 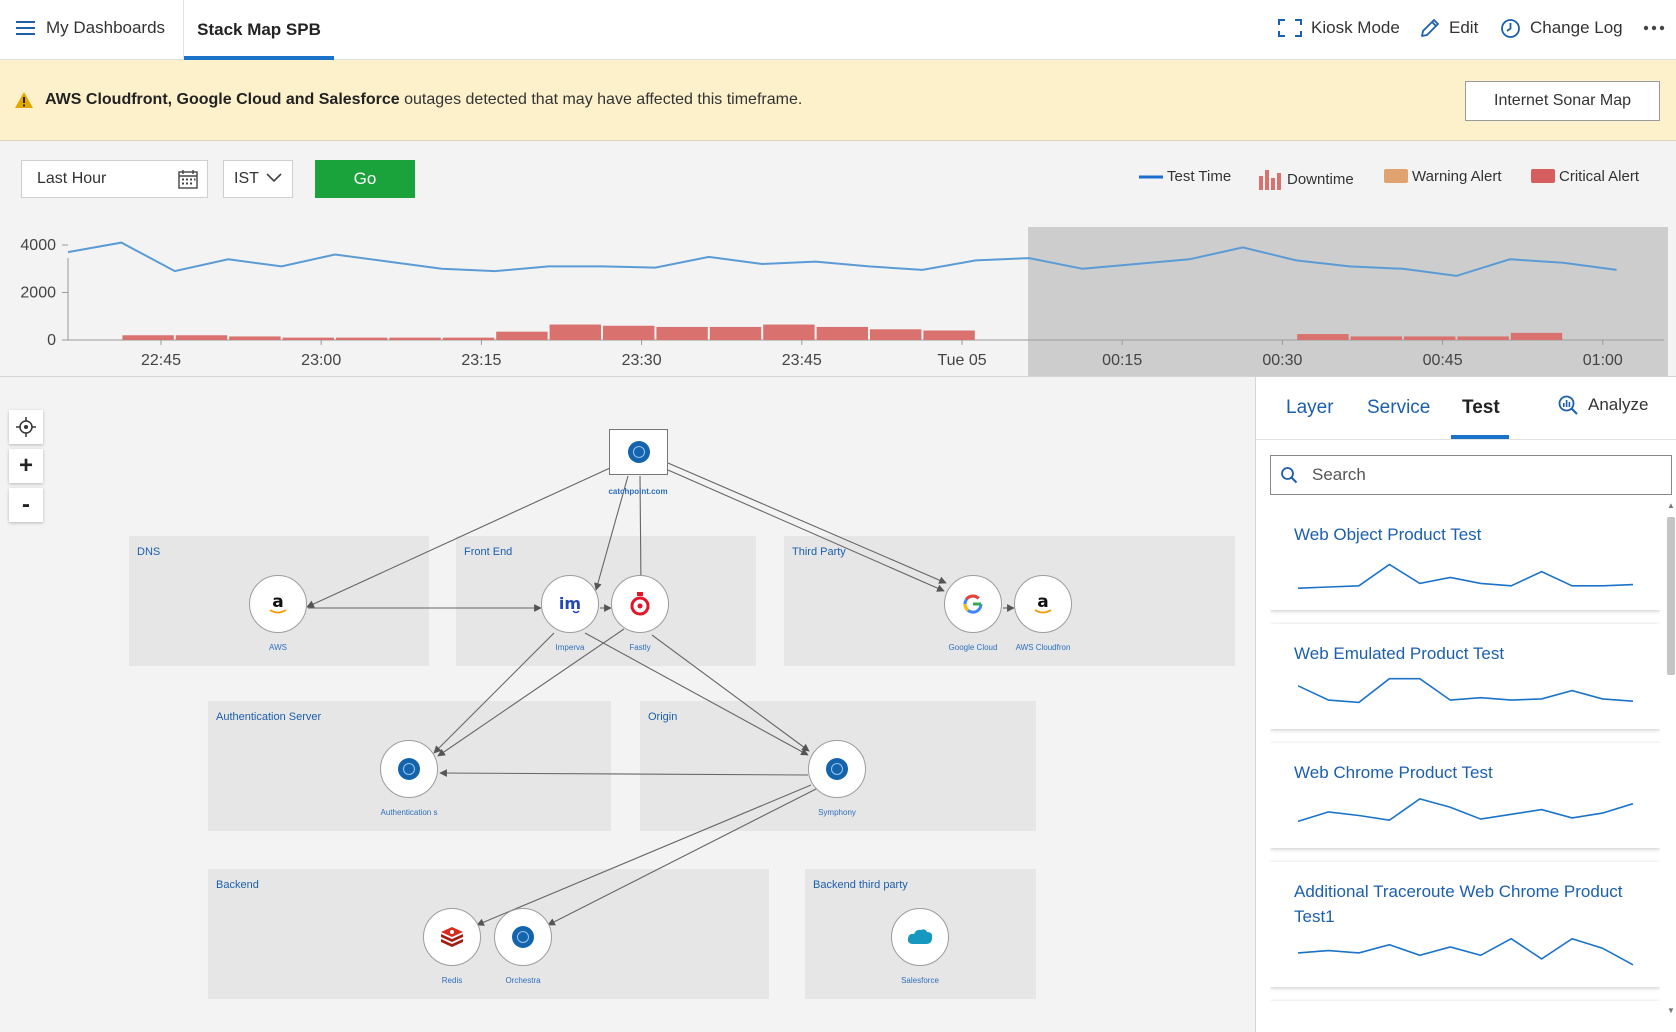 What do you see at coordinates (114, 179) in the screenshot?
I see `time-range-picker: Last Hour` at bounding box center [114, 179].